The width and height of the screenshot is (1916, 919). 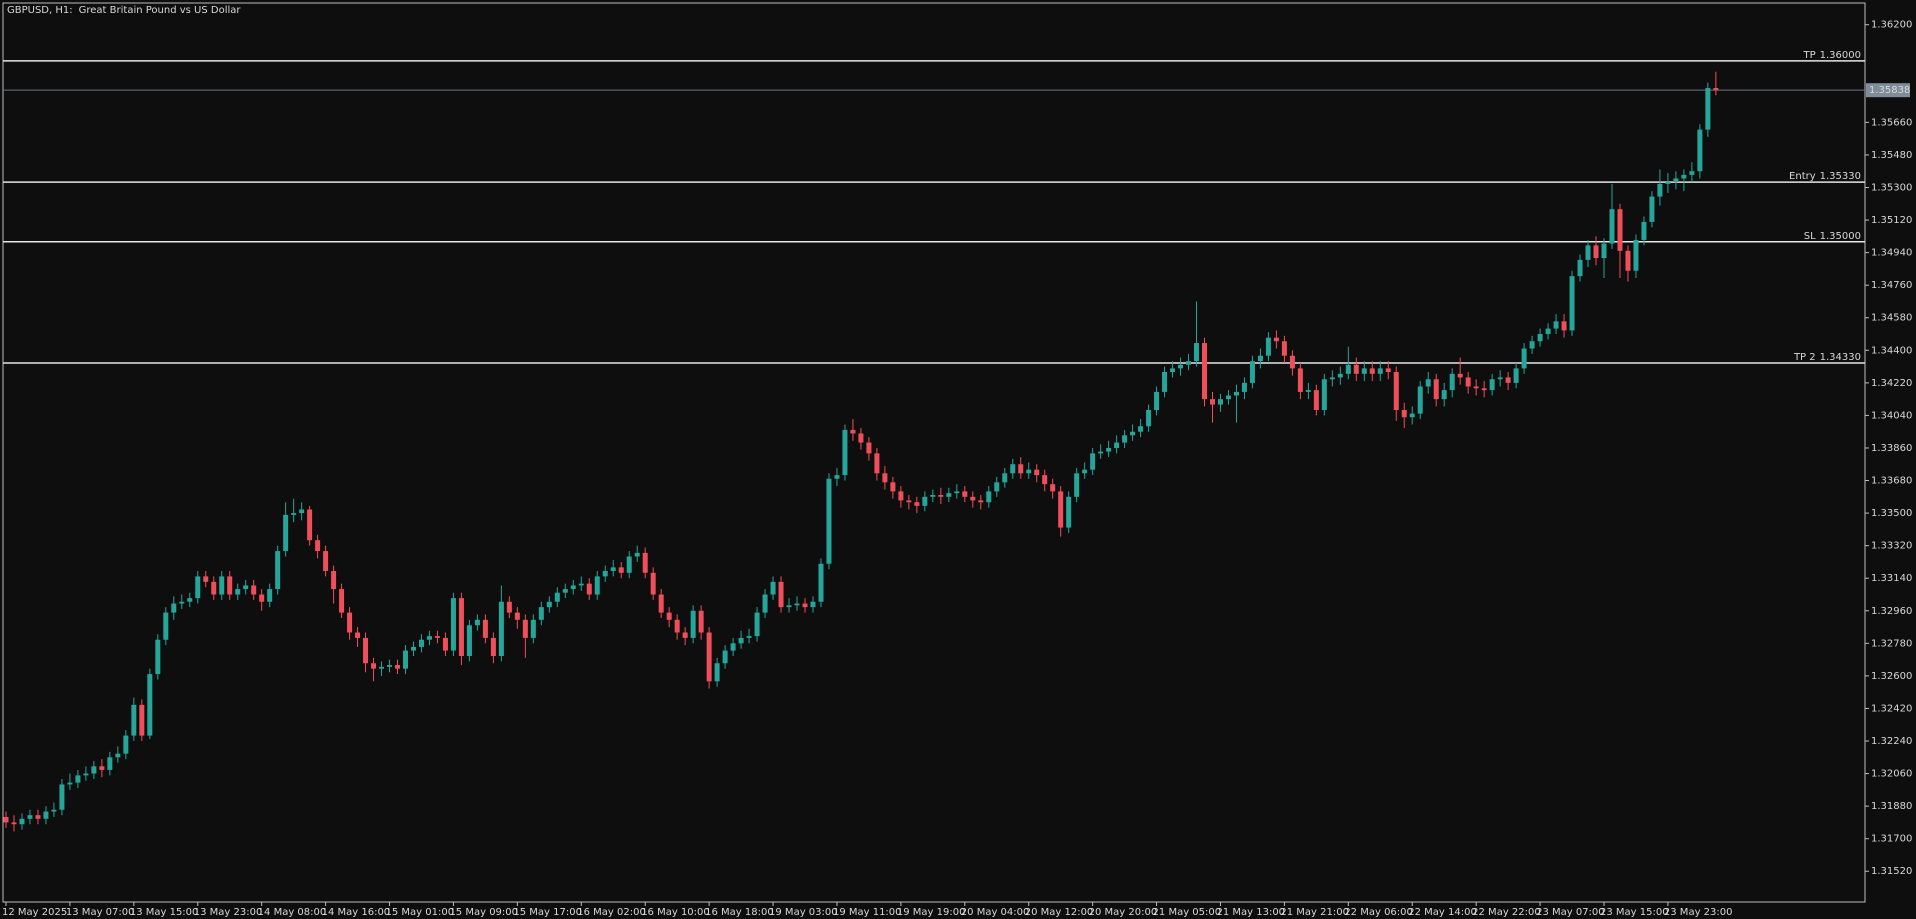 What do you see at coordinates (803, 912) in the screenshot?
I see `x-tick-label: 19 May 03:00` at bounding box center [803, 912].